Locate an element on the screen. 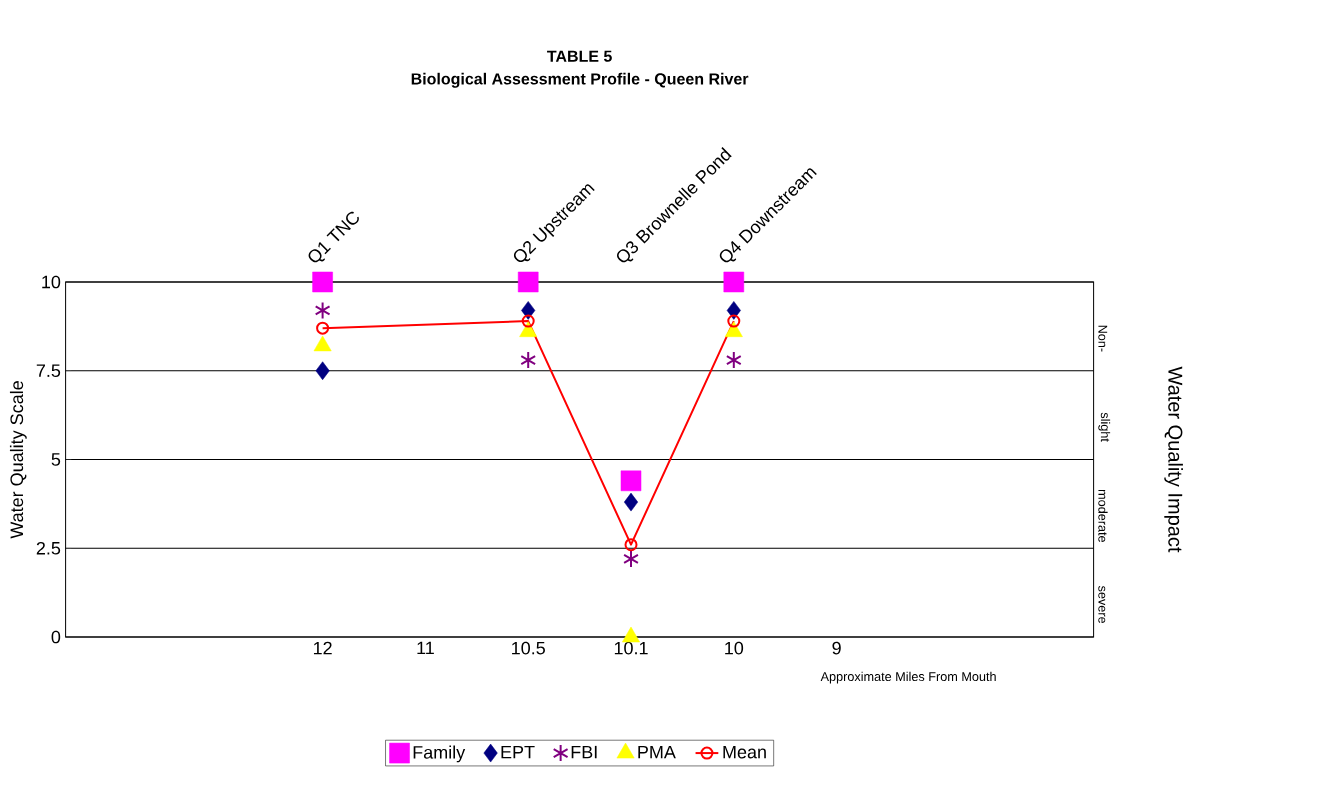 This screenshot has height=800, width=1333. legend-label: Mean is located at coordinates (744, 752).